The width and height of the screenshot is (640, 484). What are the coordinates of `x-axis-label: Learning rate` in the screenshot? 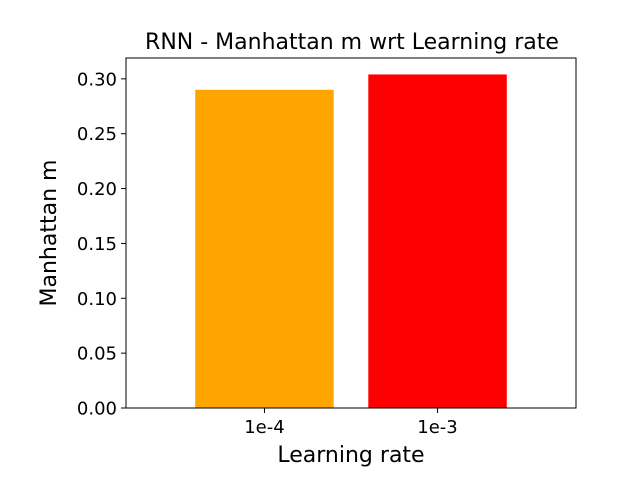 It's located at (350, 455).